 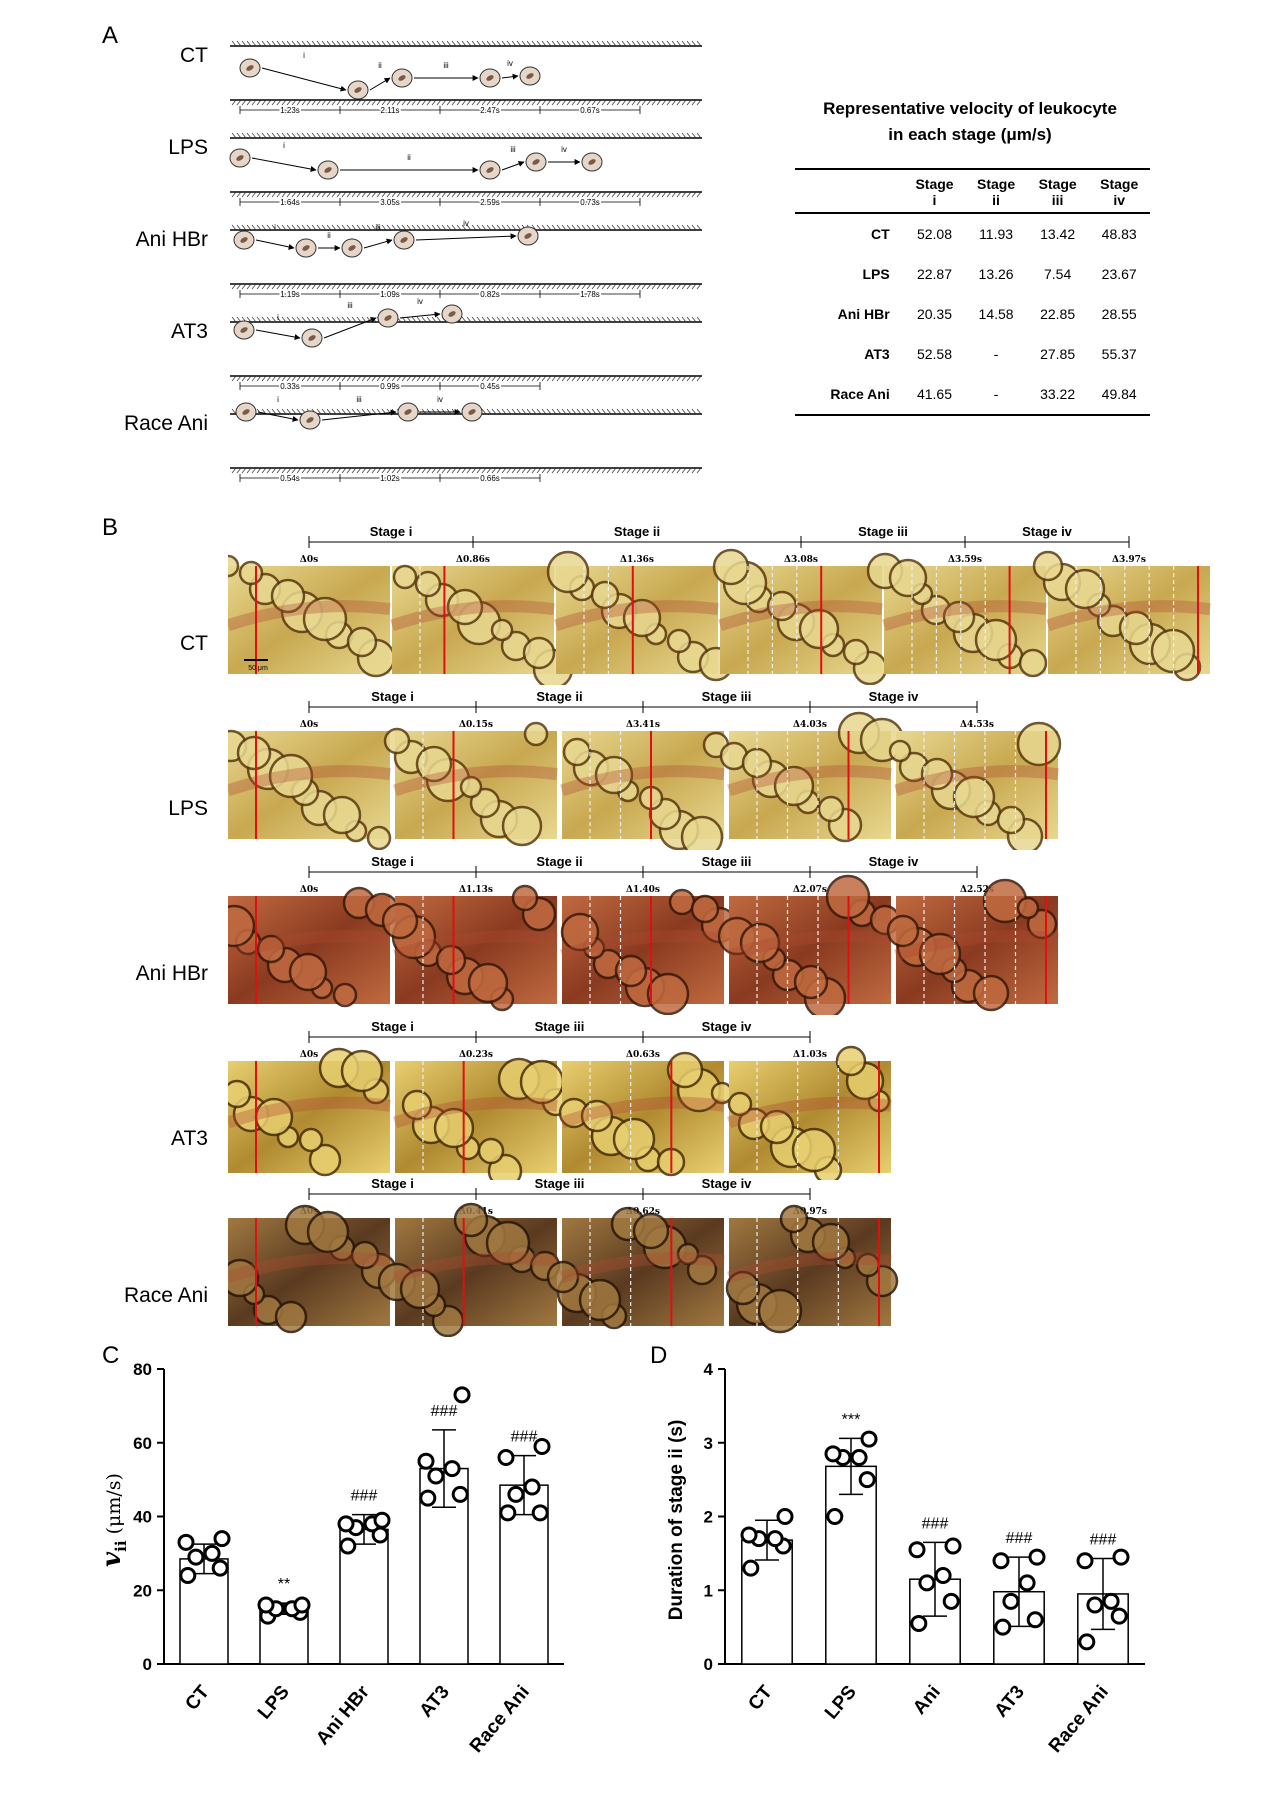 I want to click on stage-marker: iii, so click(x=378, y=227).